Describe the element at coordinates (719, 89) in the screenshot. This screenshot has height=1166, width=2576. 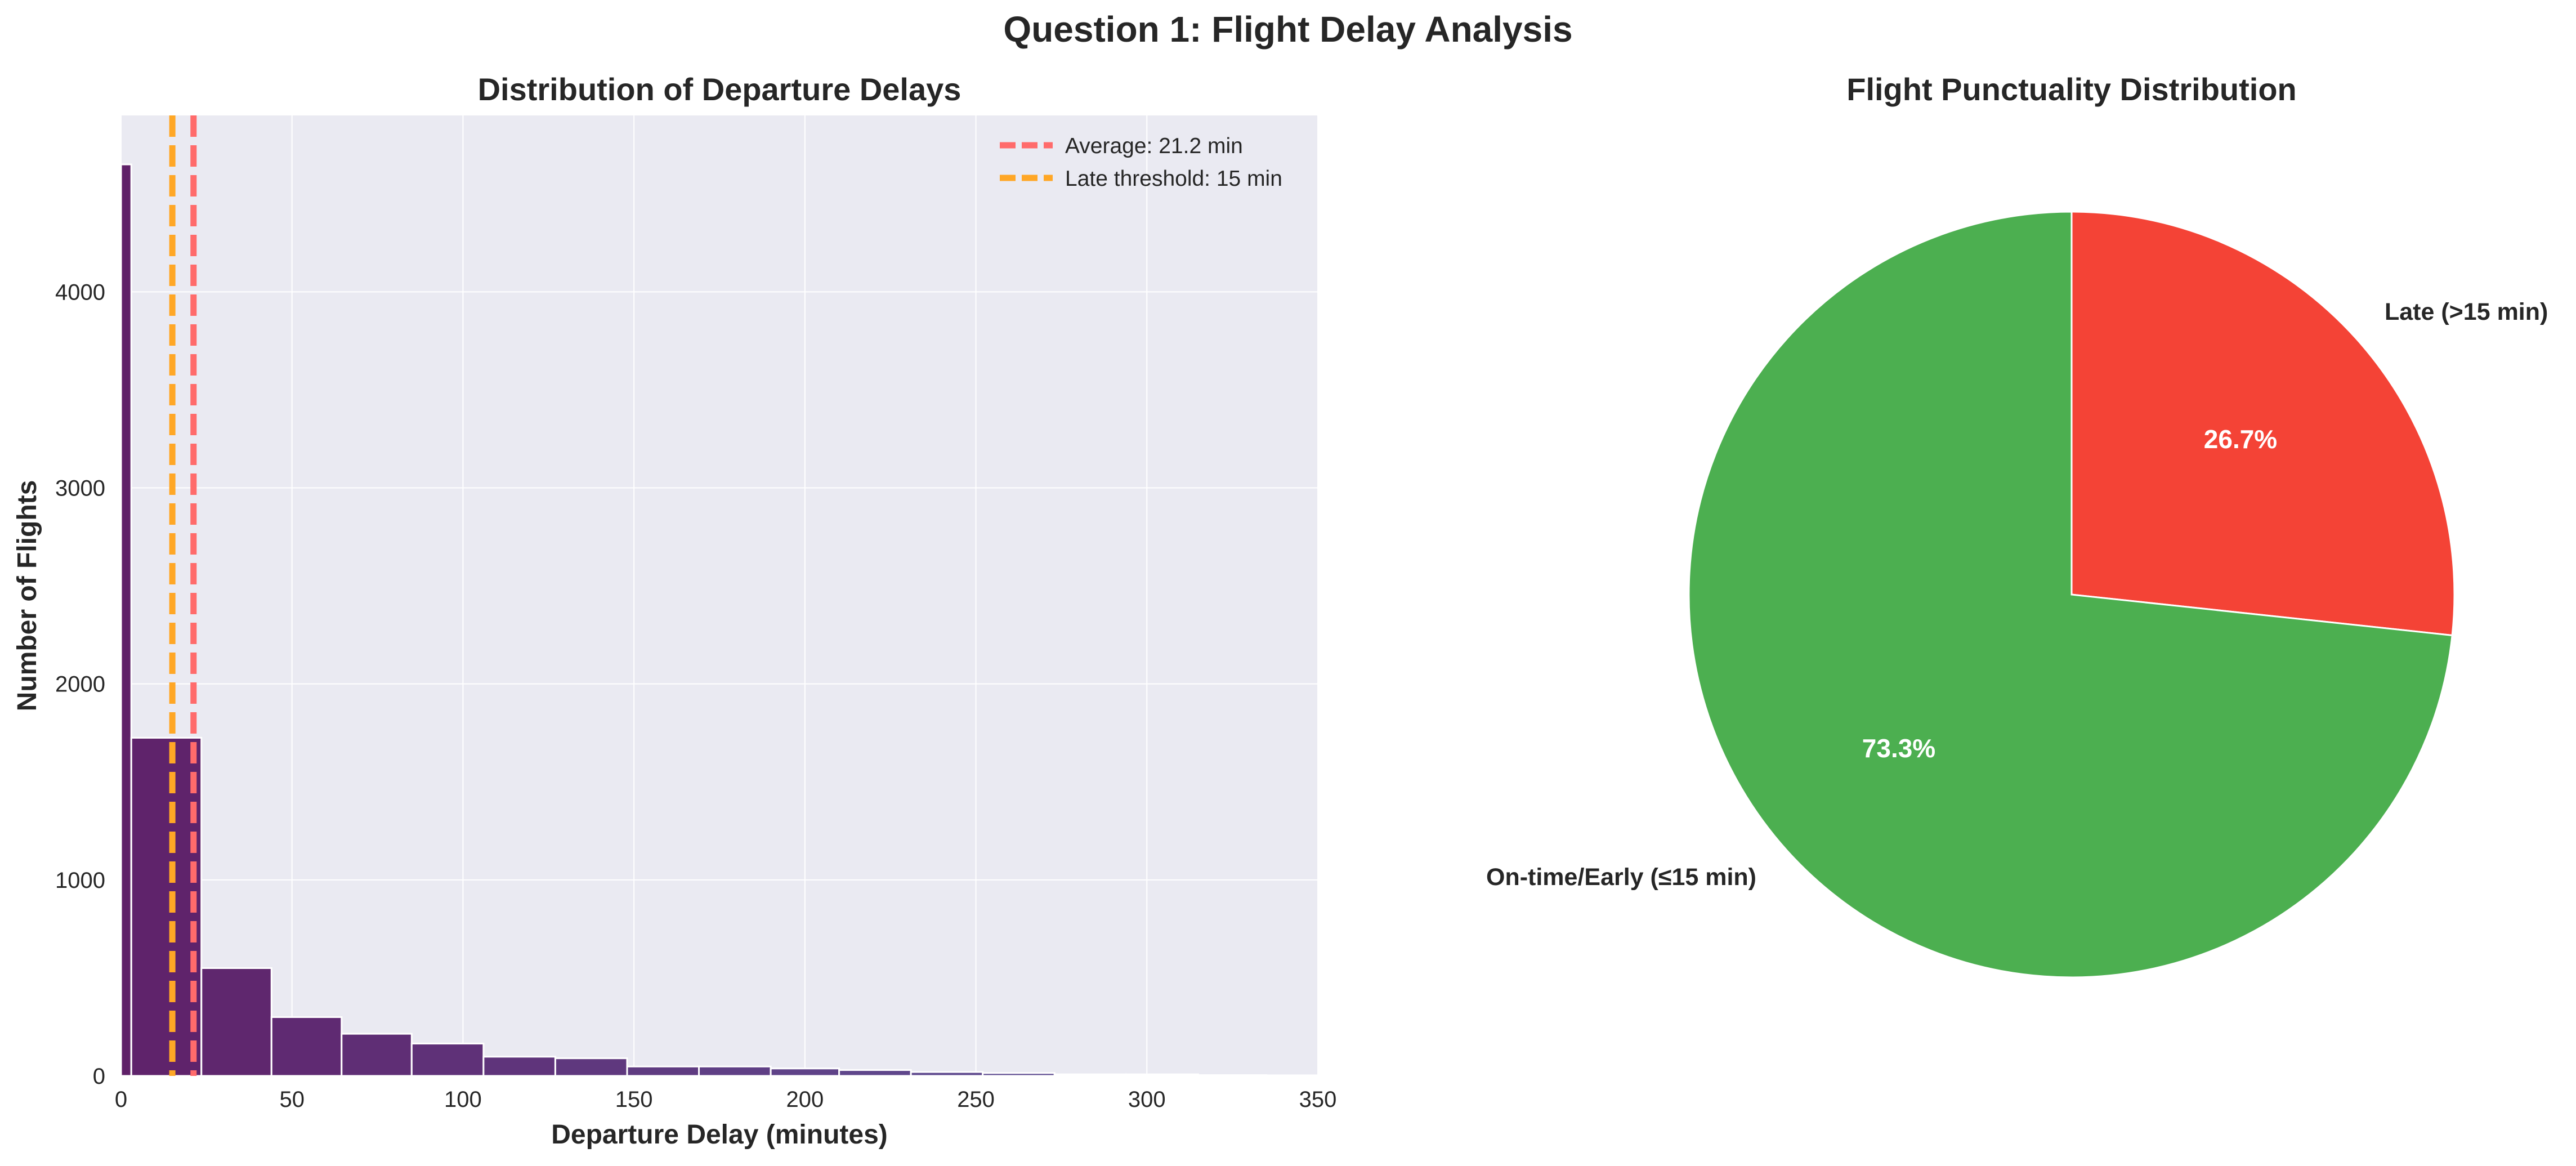
I see `histogram-title: Distribution of Departure Delays` at that location.